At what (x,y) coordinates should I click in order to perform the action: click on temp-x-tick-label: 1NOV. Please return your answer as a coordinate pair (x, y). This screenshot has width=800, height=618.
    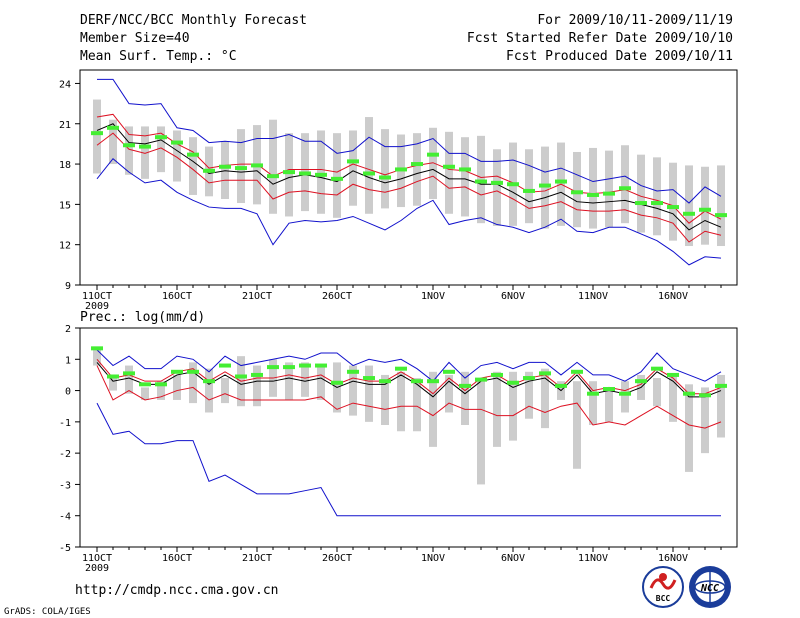
    Looking at the image, I should click on (433, 296).